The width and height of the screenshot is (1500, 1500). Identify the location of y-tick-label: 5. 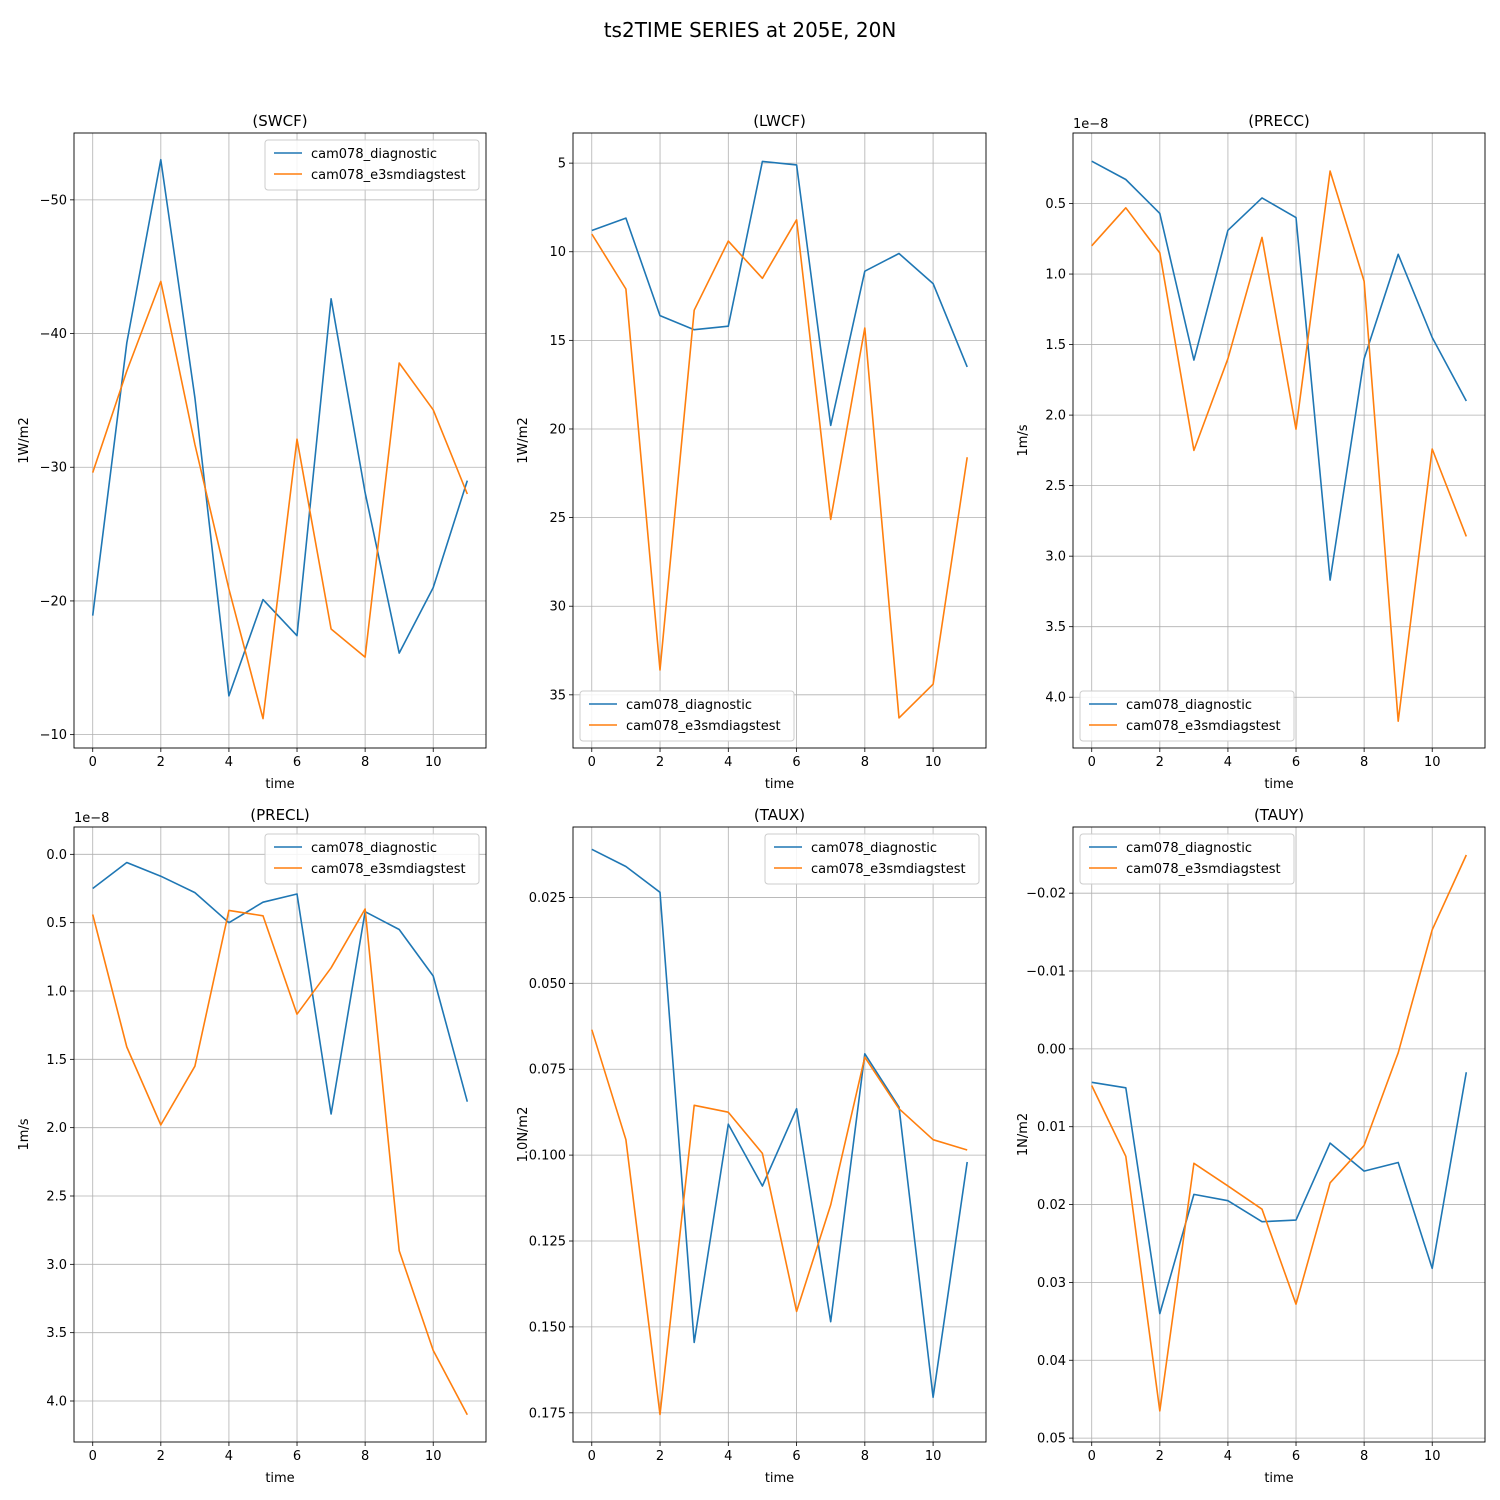
(562, 164).